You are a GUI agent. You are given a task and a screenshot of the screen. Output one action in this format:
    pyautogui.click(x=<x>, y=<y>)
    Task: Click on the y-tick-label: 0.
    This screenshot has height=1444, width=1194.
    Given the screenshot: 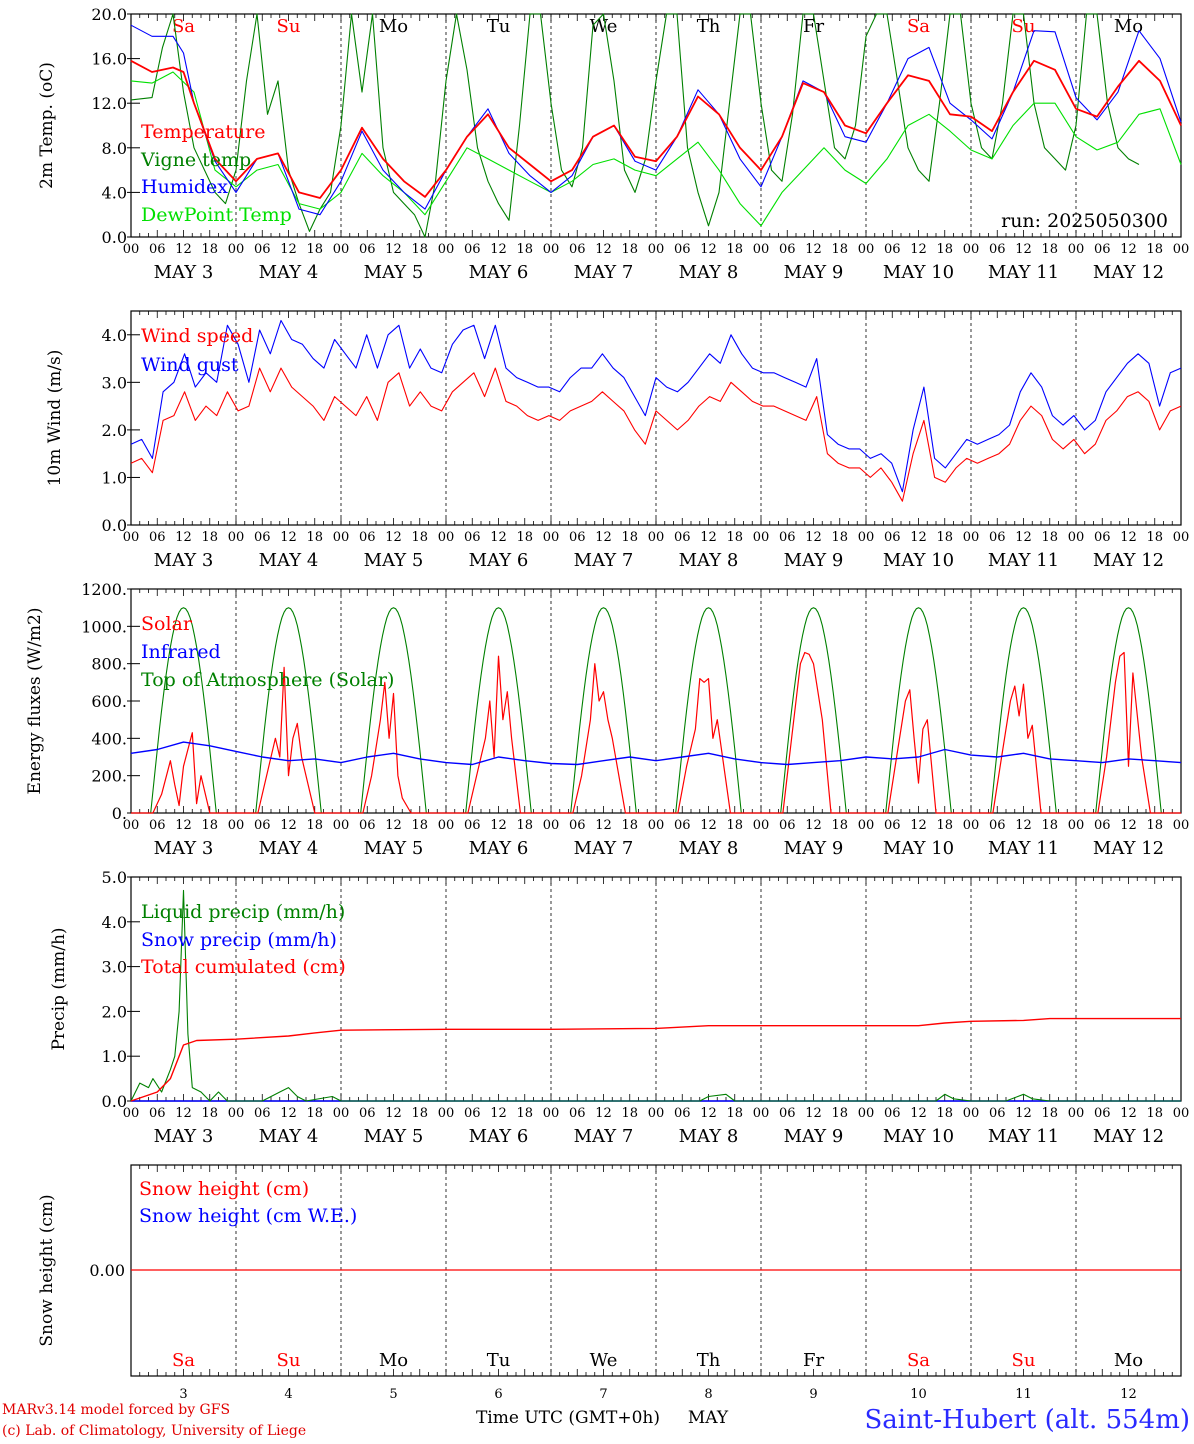 What is the action you would take?
    pyautogui.click(x=119, y=813)
    